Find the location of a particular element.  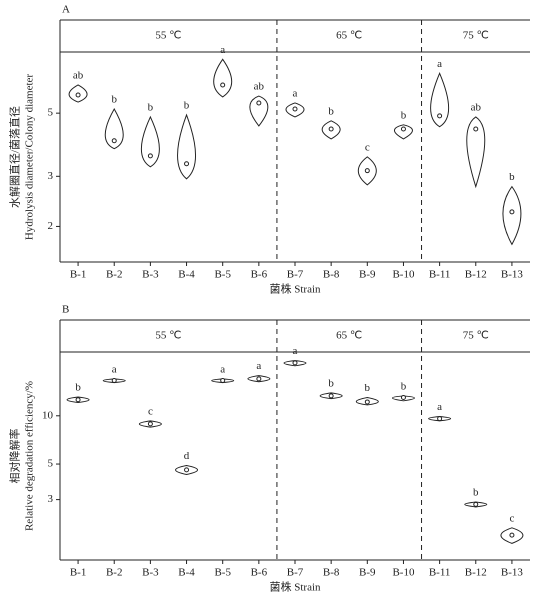

panel-label: B is located at coordinates (65, 310).